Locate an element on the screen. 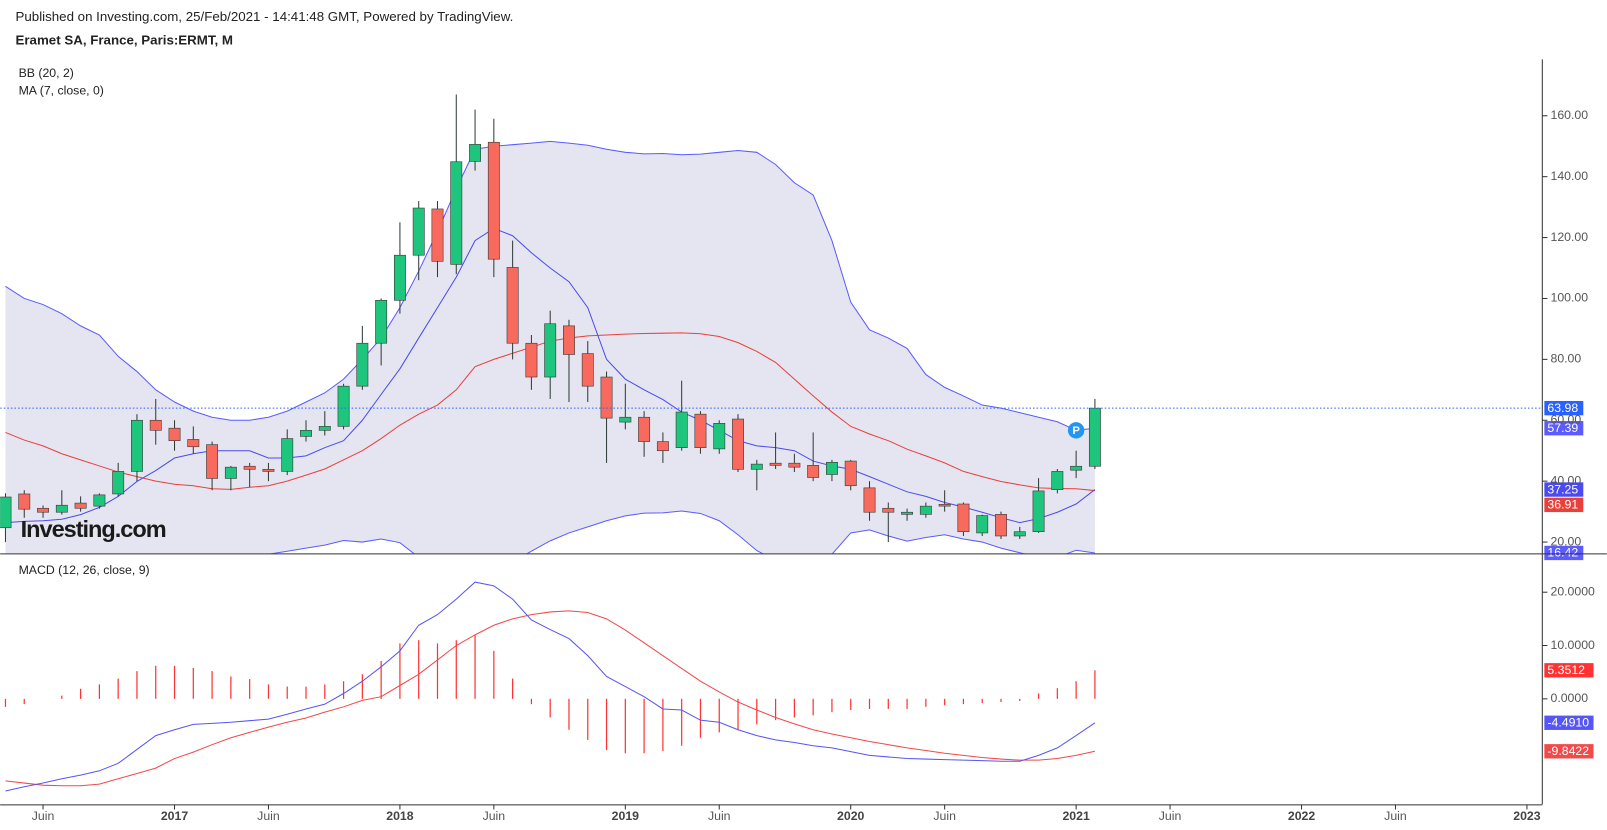 This screenshot has height=830, width=1607. x-tick-label: 2018 is located at coordinates (399, 816).